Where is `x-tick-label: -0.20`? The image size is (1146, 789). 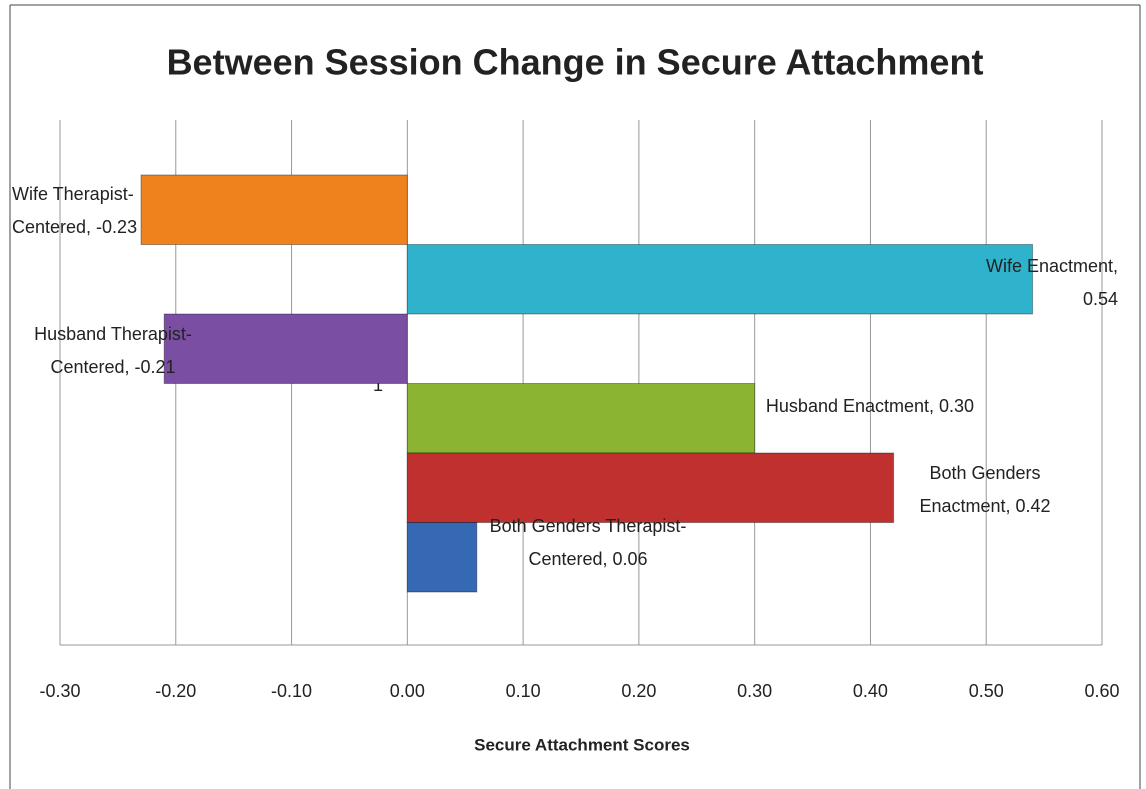 x-tick-label: -0.20 is located at coordinates (175, 691).